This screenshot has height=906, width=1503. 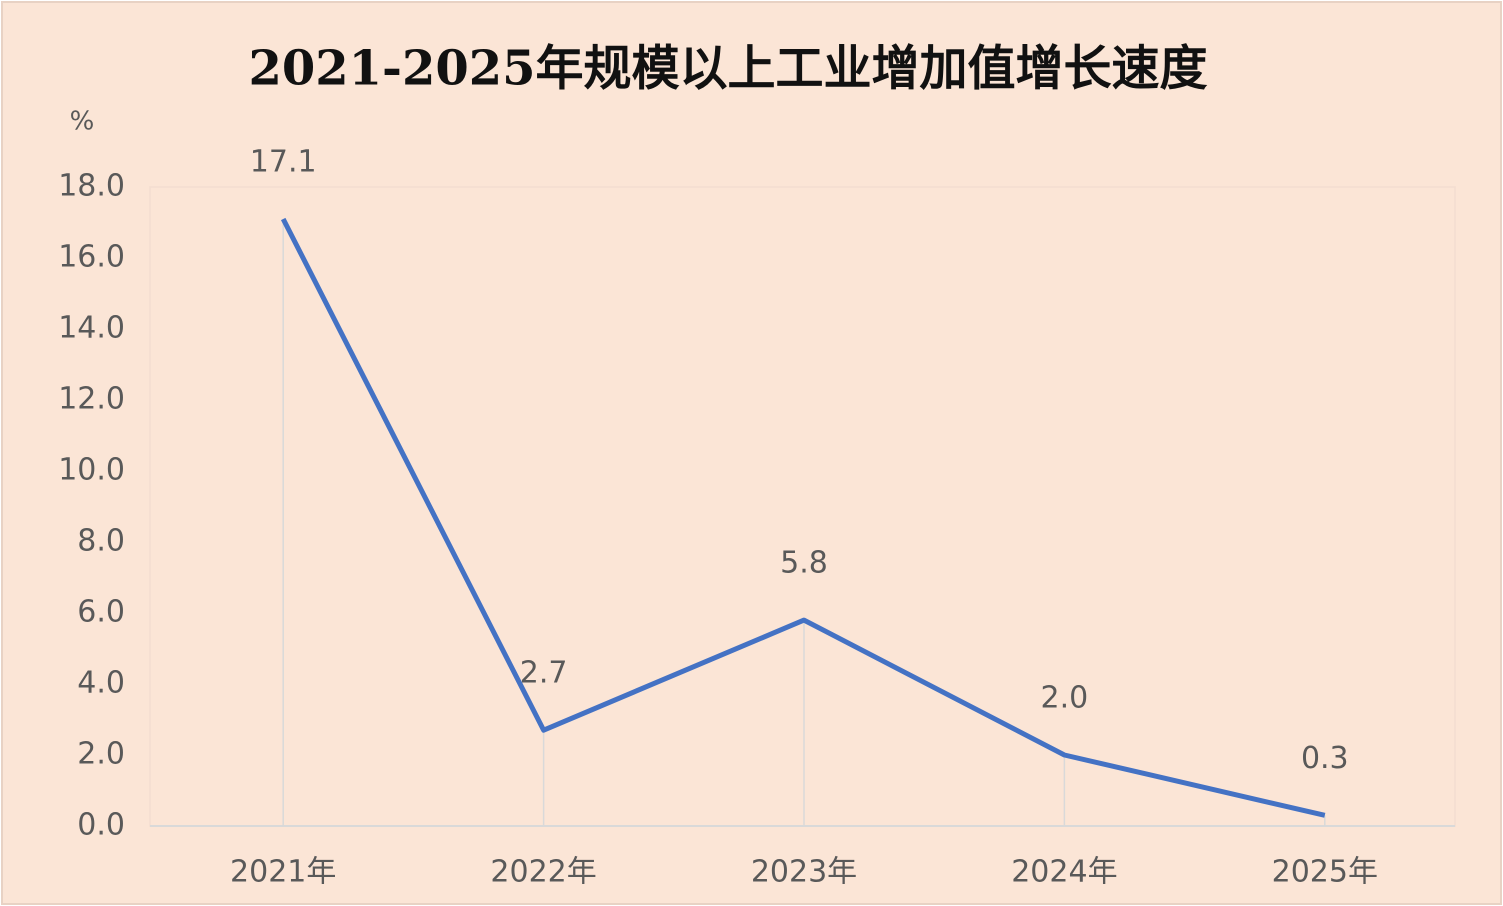 What do you see at coordinates (82, 122) in the screenshot?
I see `y-axis-label: %` at bounding box center [82, 122].